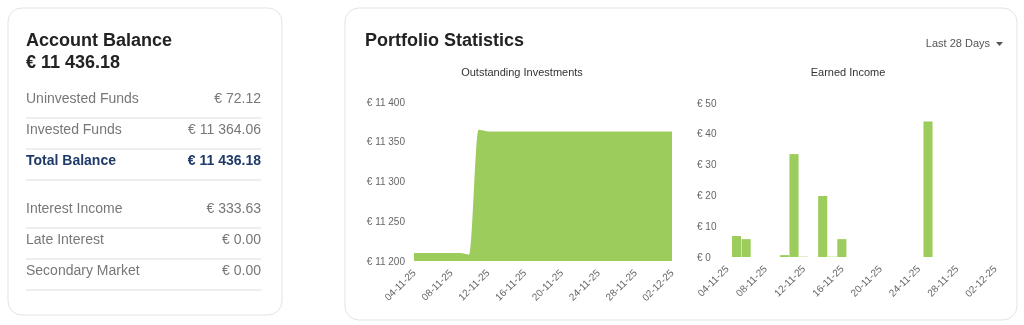  What do you see at coordinates (74, 208) in the screenshot?
I see `text: Interest Income` at bounding box center [74, 208].